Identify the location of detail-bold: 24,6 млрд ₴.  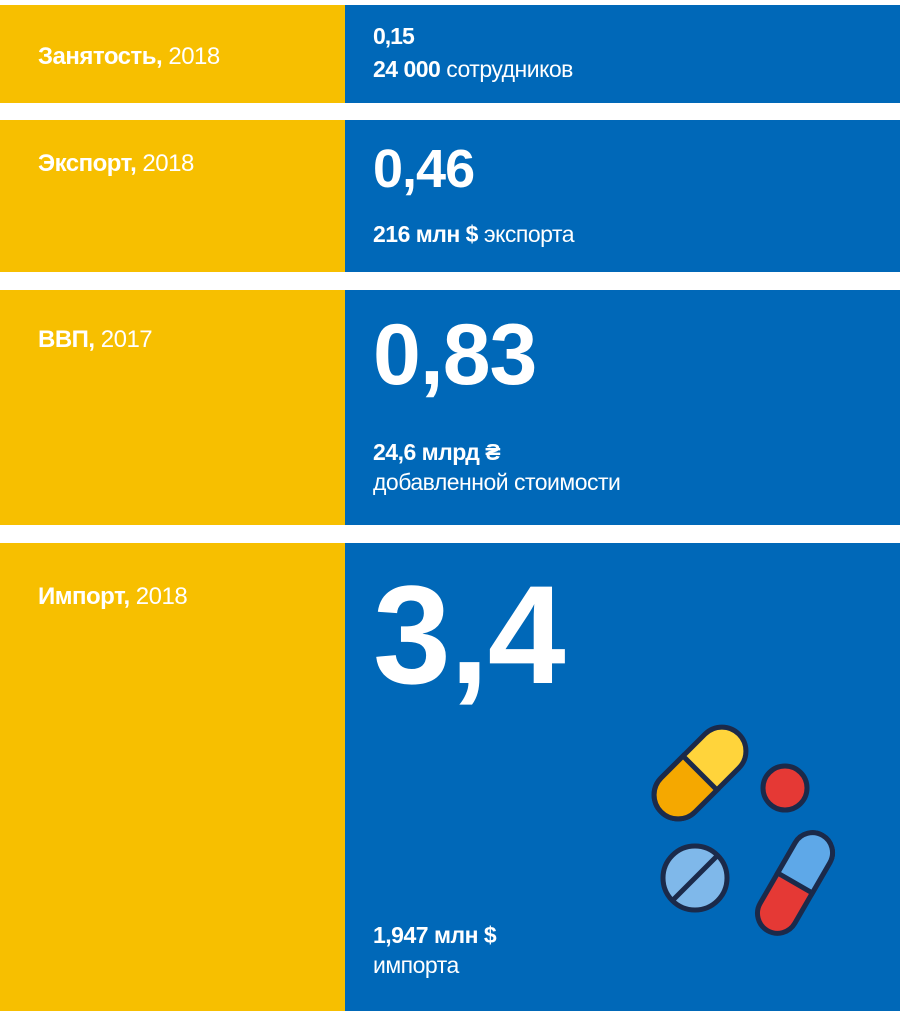
(437, 452).